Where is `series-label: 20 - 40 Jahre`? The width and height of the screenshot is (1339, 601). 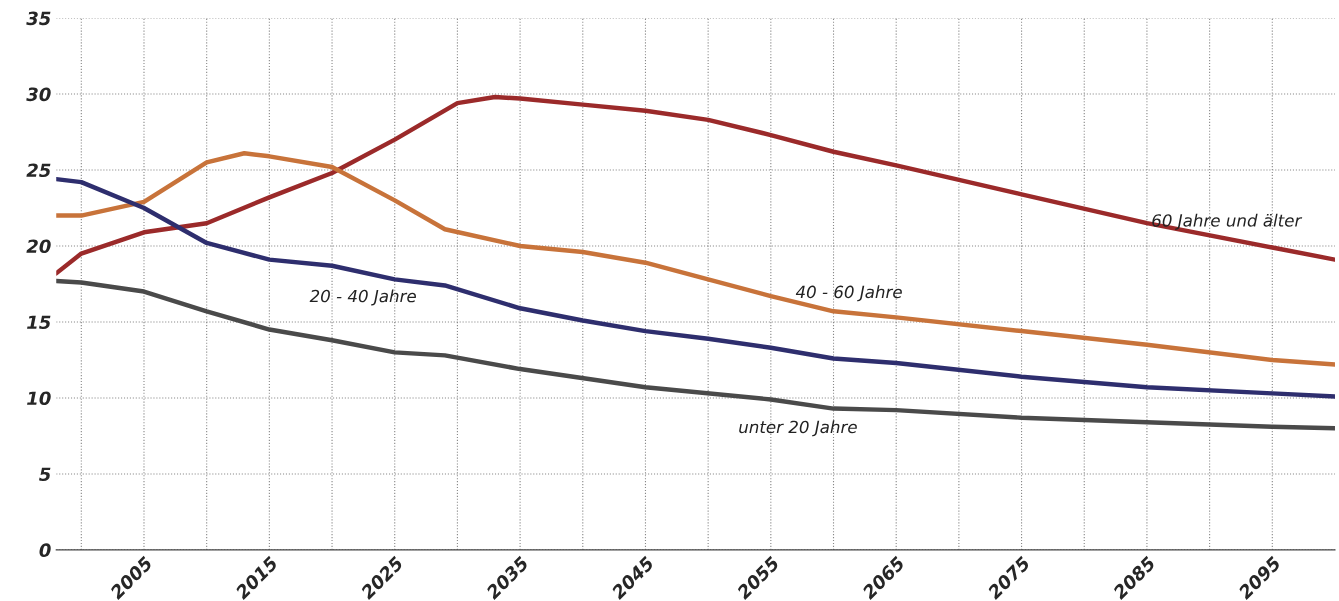
series-label: 20 - 40 Jahre is located at coordinates (362, 297).